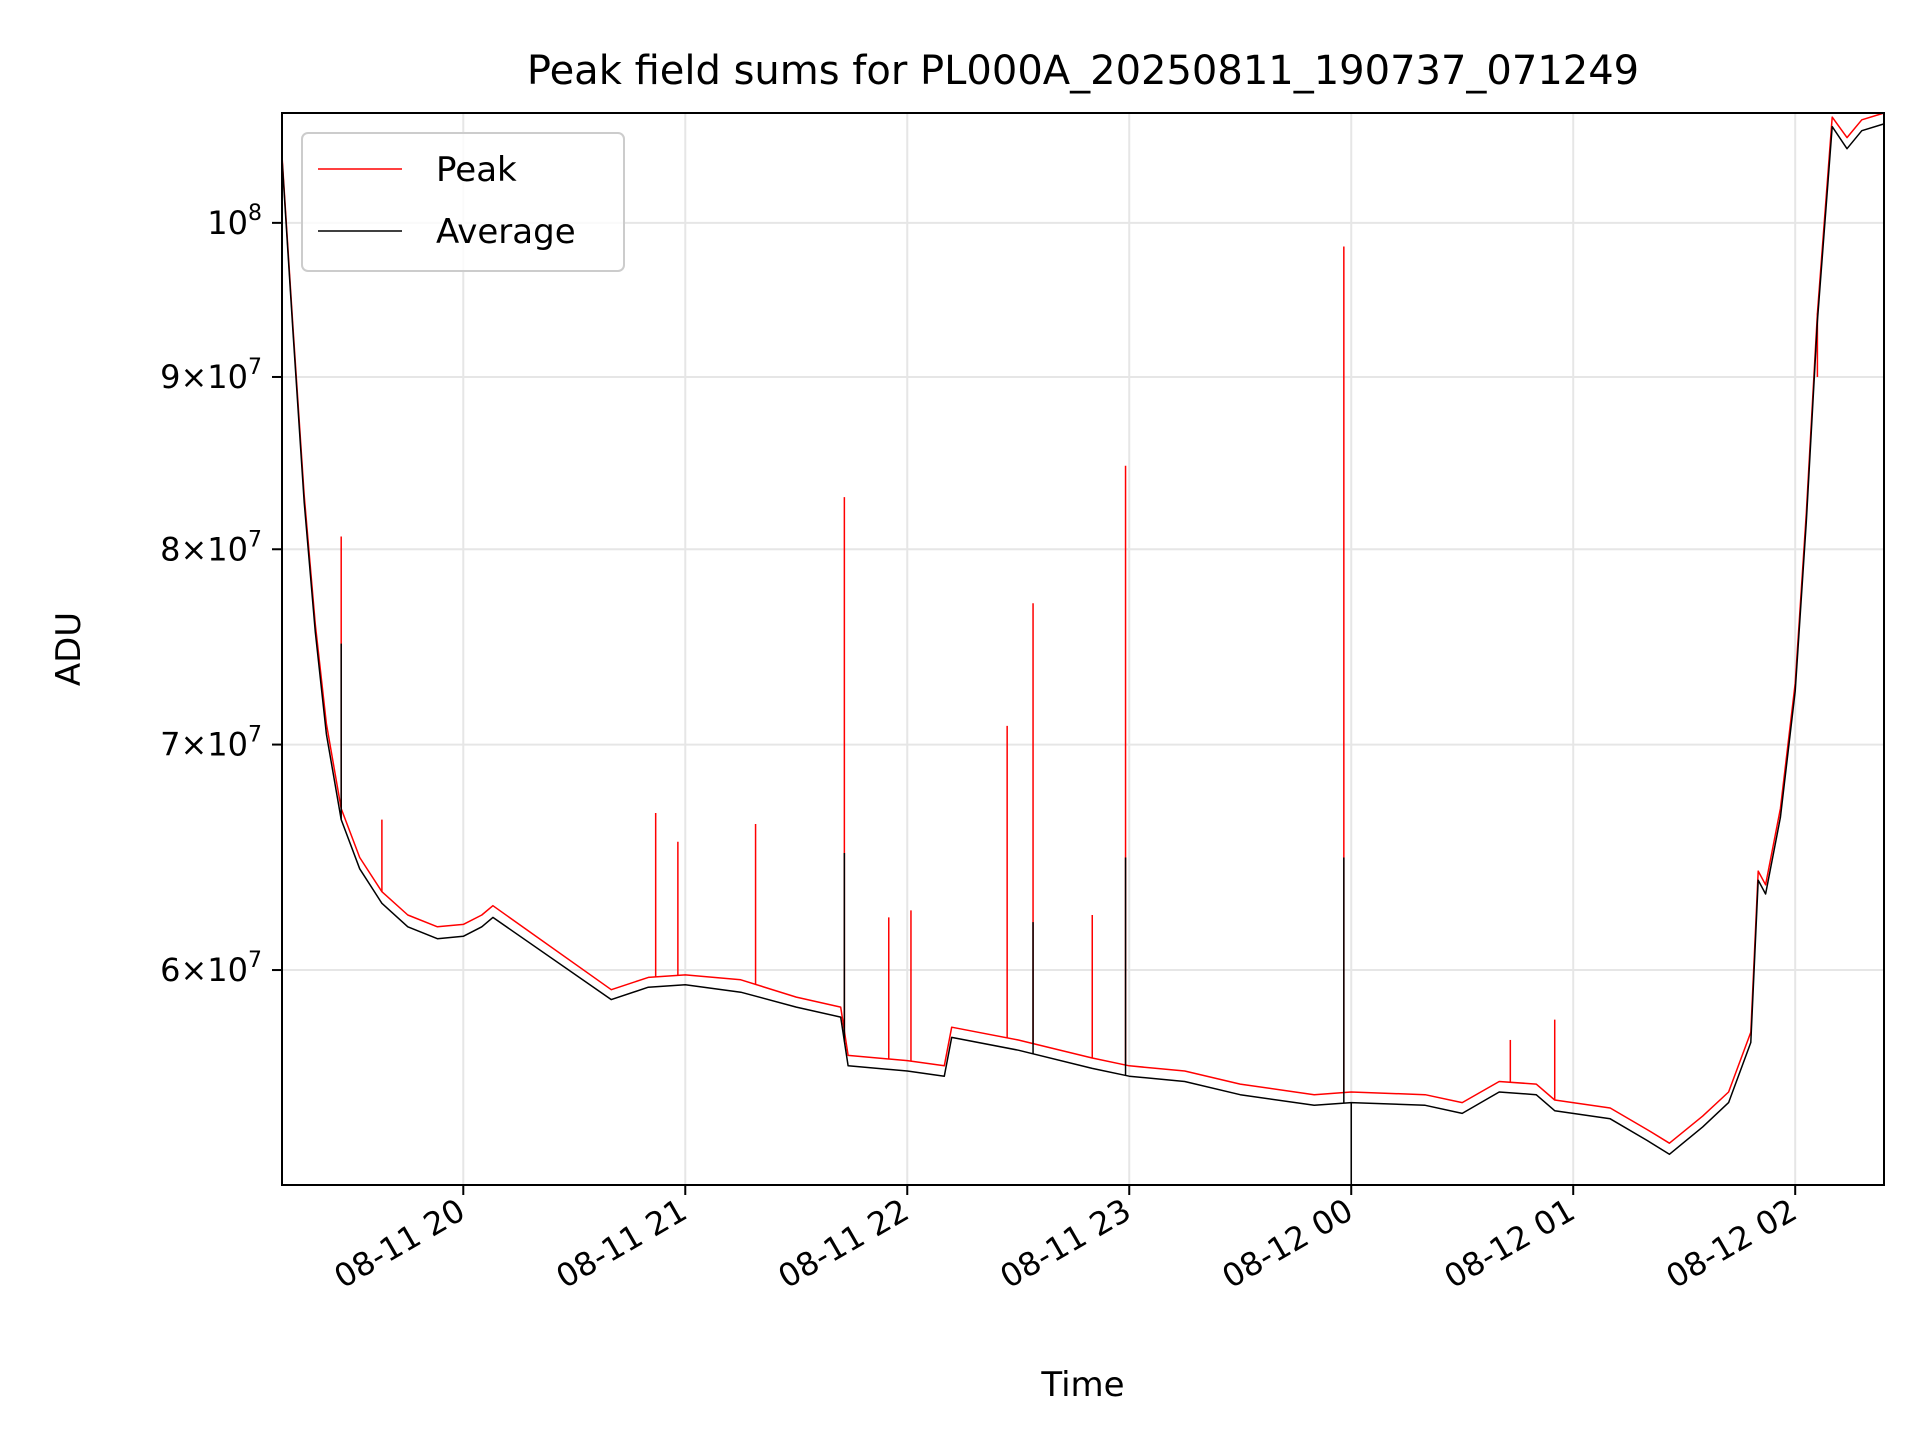  Describe the element at coordinates (400, 1243) in the screenshot. I see `x-tick-label: 08-11 20` at that location.